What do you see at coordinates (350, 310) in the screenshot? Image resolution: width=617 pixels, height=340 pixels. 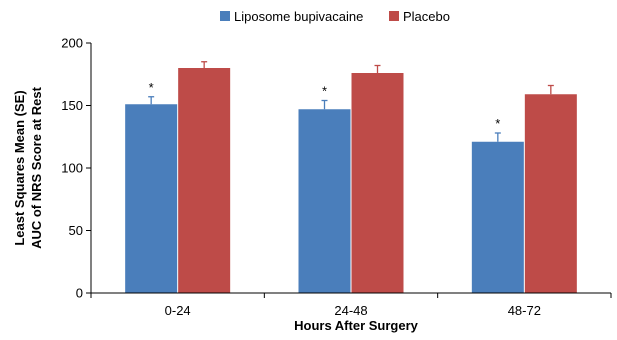 I see `x-tick-label: 24-48` at bounding box center [350, 310].